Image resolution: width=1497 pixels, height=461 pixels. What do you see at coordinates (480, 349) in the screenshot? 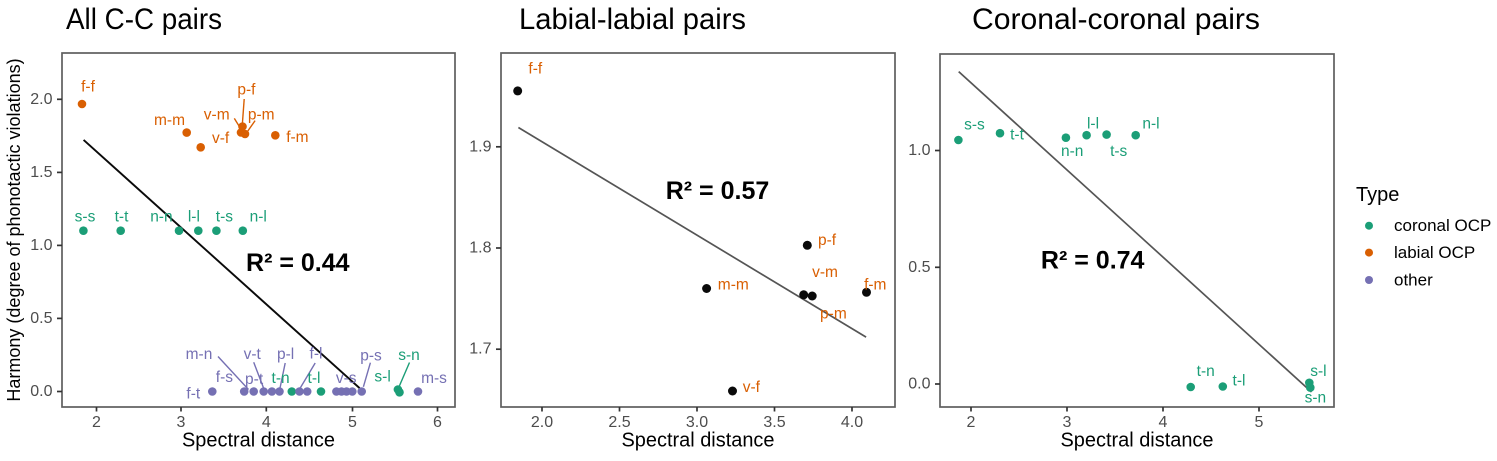
I see `svg-text: 1.7` at bounding box center [480, 349].